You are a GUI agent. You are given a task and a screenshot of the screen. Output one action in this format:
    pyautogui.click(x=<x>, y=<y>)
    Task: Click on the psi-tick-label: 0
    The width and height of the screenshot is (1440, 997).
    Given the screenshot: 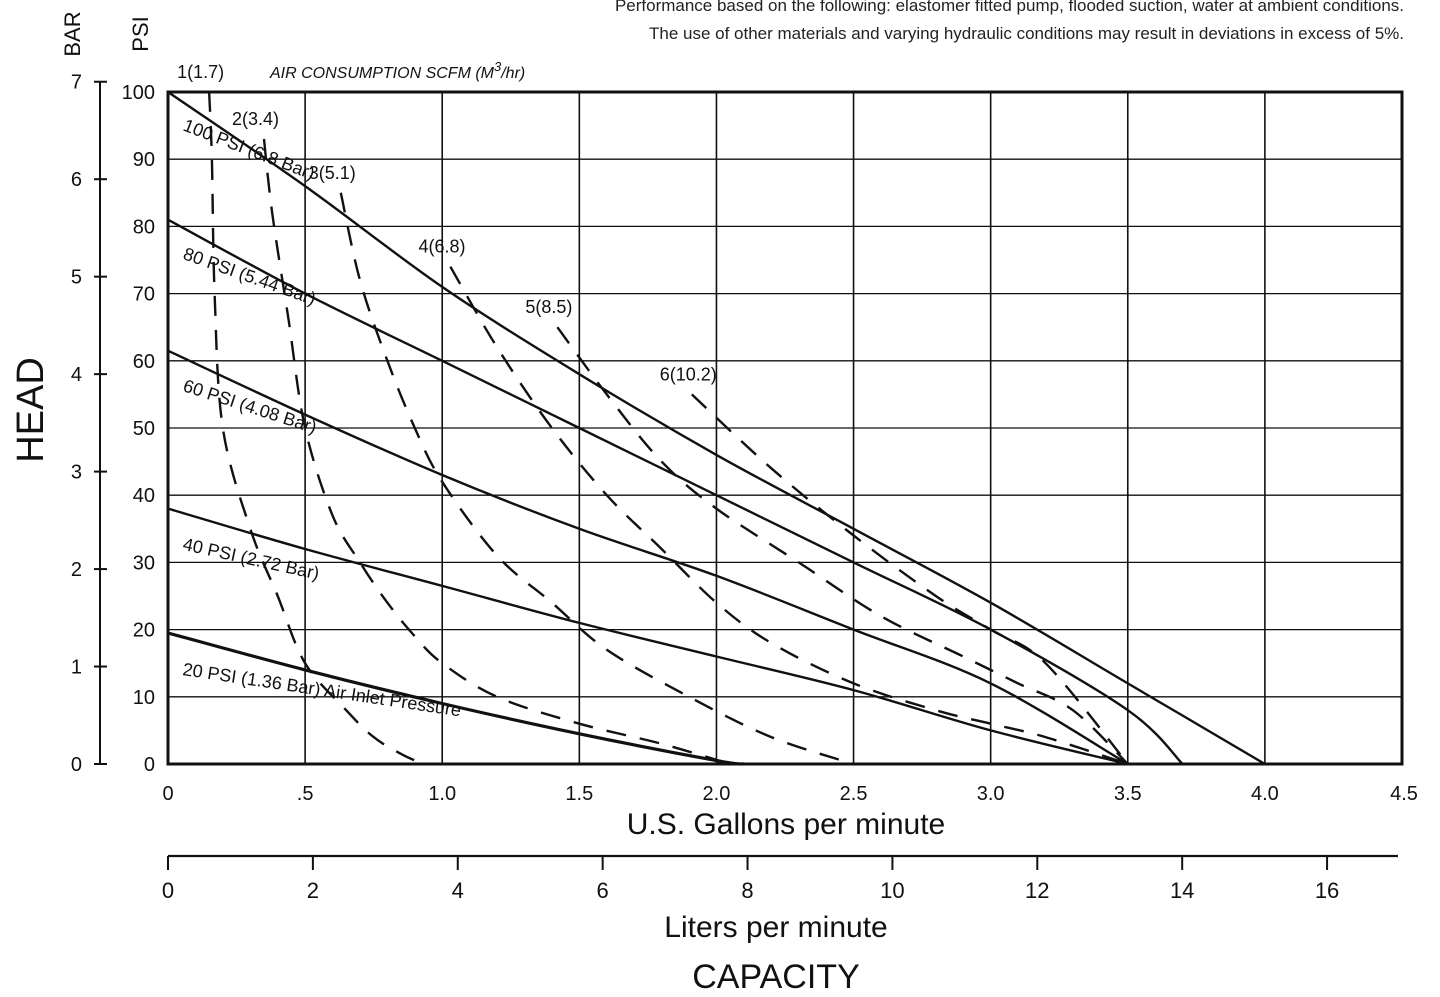 What is the action you would take?
    pyautogui.click(x=149, y=765)
    